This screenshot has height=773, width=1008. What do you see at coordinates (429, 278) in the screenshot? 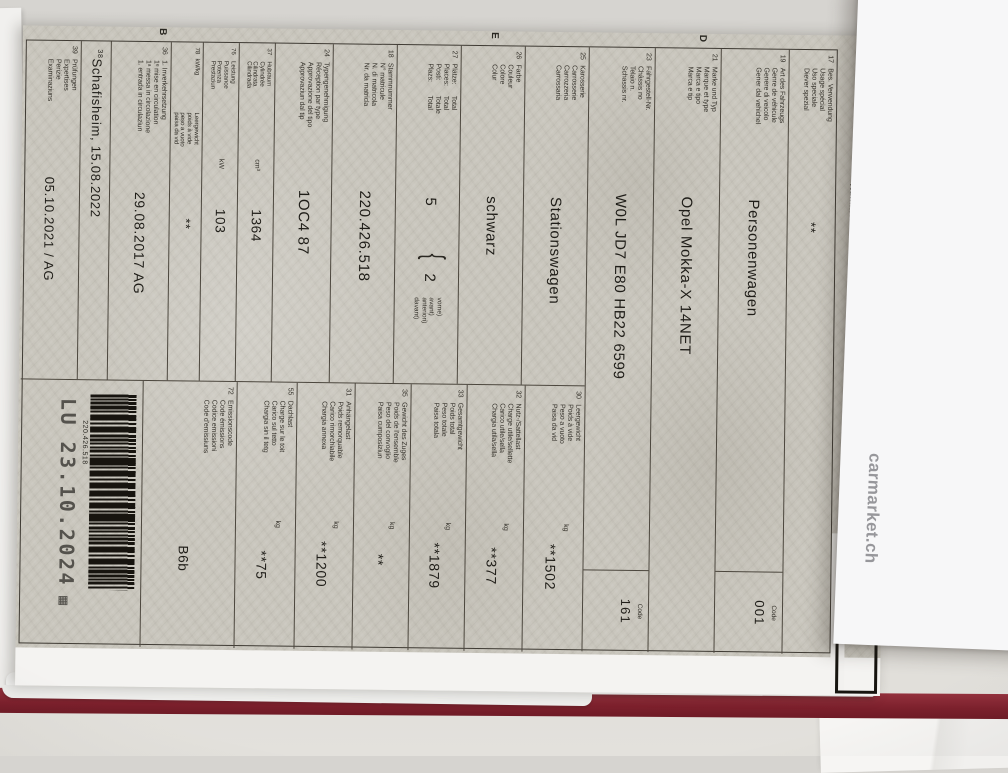
I see `seats-front-value: 2` at bounding box center [429, 278].